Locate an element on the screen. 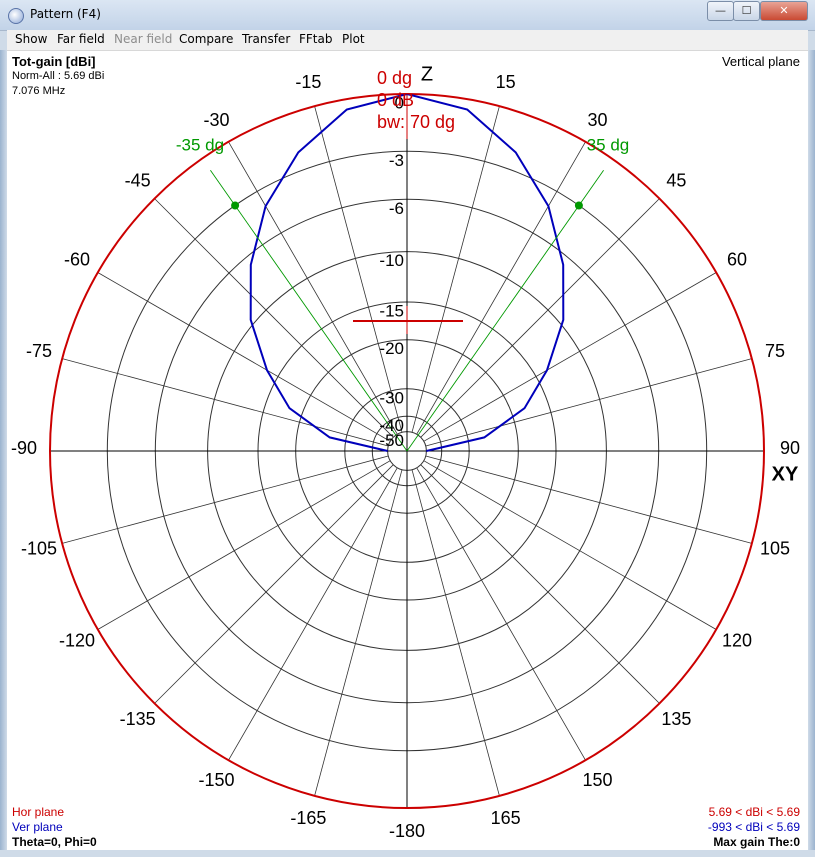  close-button: ✕ is located at coordinates (784, 11).